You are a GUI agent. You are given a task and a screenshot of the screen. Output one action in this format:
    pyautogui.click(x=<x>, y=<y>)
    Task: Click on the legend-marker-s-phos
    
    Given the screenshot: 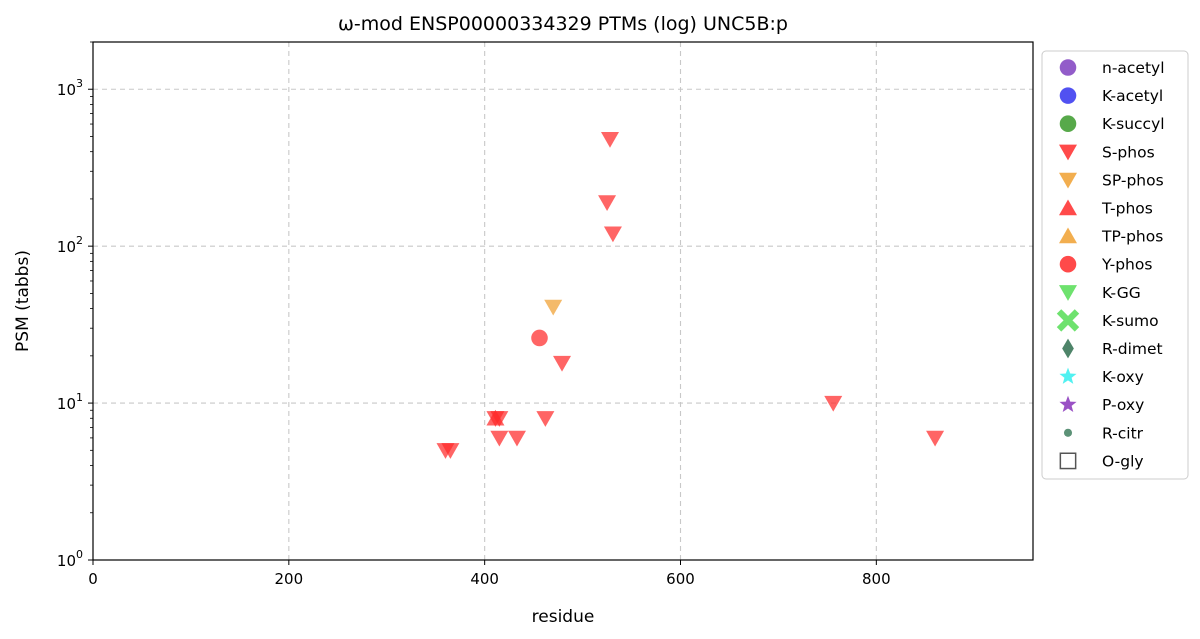 What is the action you would take?
    pyautogui.click(x=1068, y=152)
    